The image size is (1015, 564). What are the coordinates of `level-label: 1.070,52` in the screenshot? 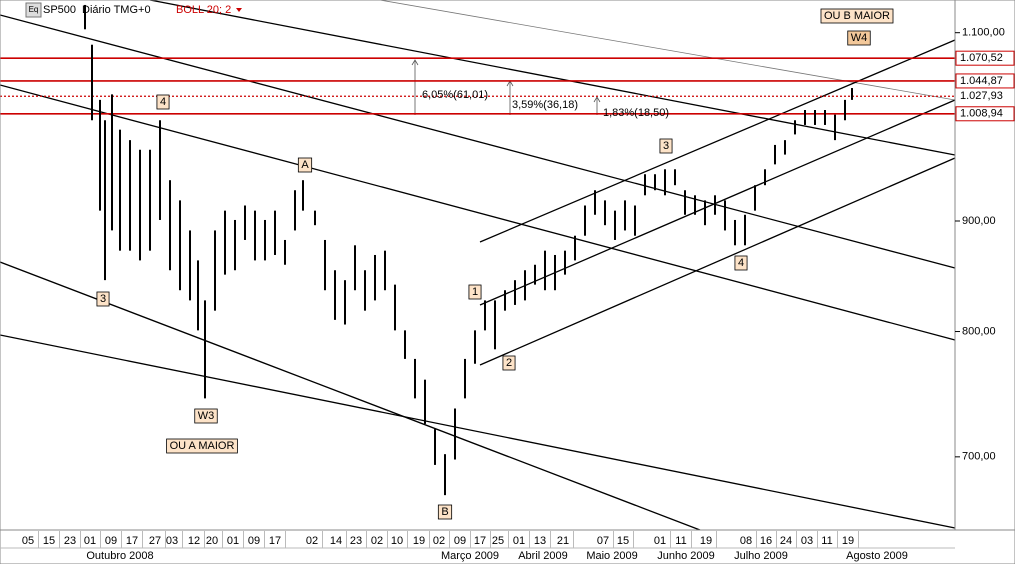 It's located at (981, 58).